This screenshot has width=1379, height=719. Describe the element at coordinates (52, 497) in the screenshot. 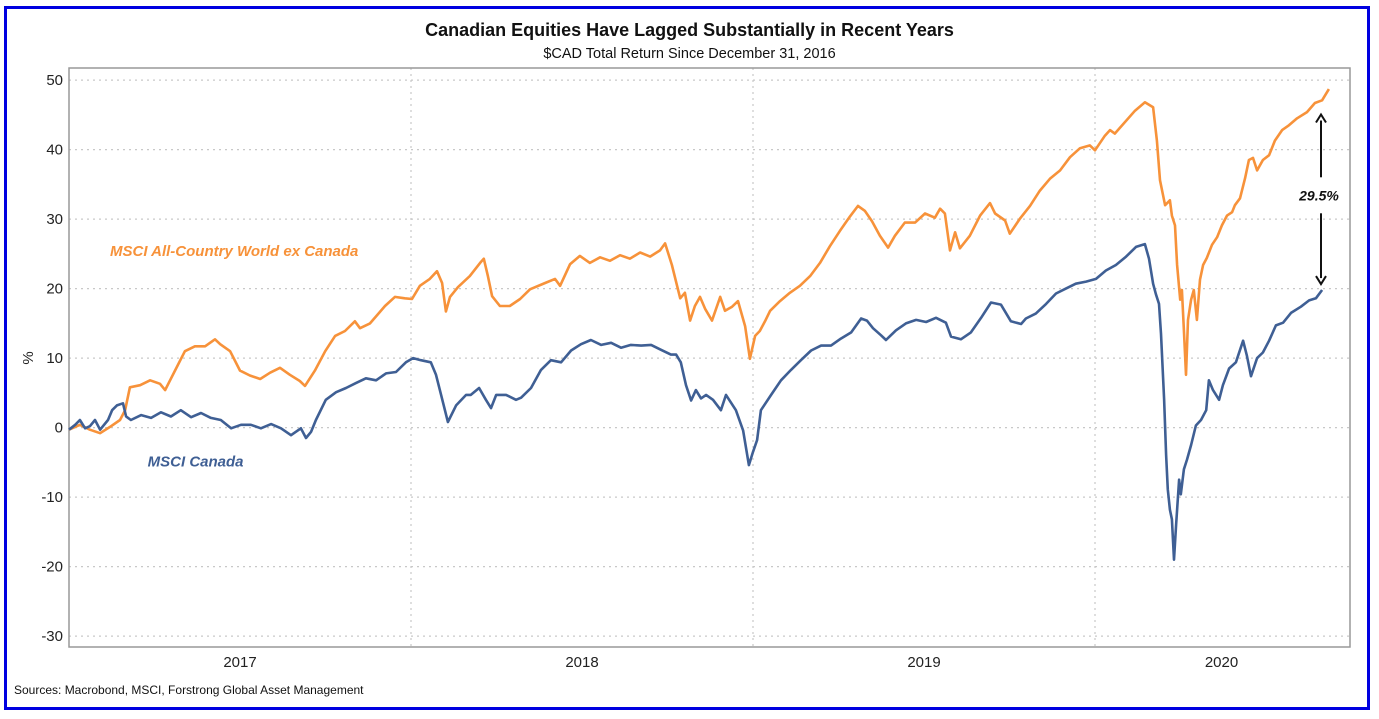

I see `y-tick-label: -10` at that location.